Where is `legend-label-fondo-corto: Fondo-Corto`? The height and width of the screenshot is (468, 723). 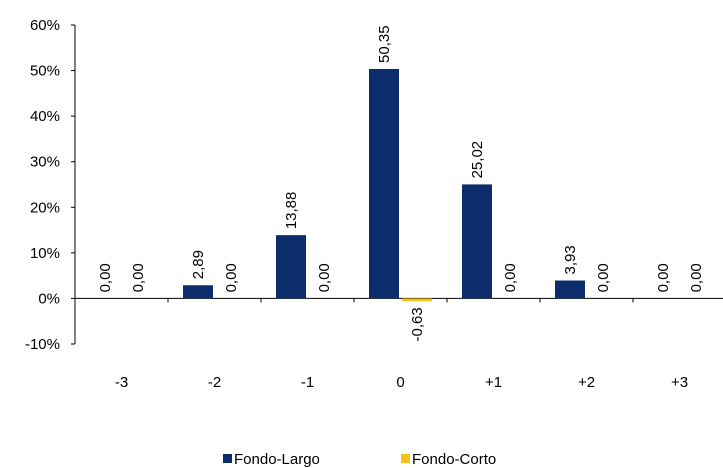 legend-label-fondo-corto: Fondo-Corto is located at coordinates (454, 459).